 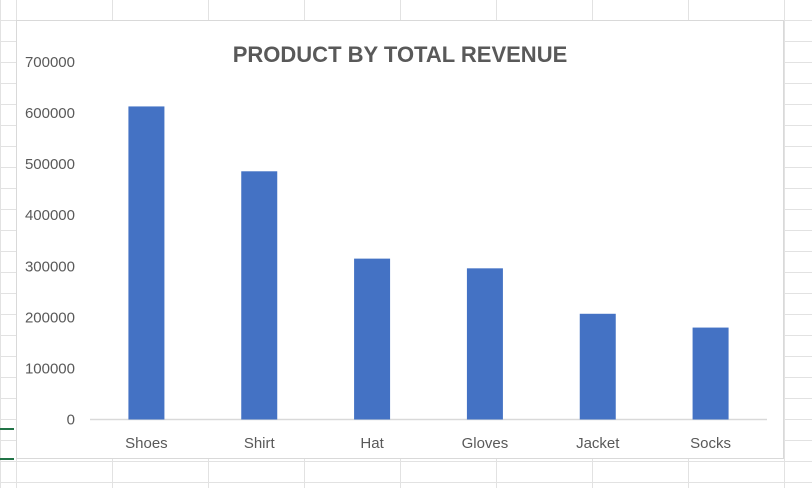 I want to click on x-tick-label: Shoes, so click(x=146, y=443).